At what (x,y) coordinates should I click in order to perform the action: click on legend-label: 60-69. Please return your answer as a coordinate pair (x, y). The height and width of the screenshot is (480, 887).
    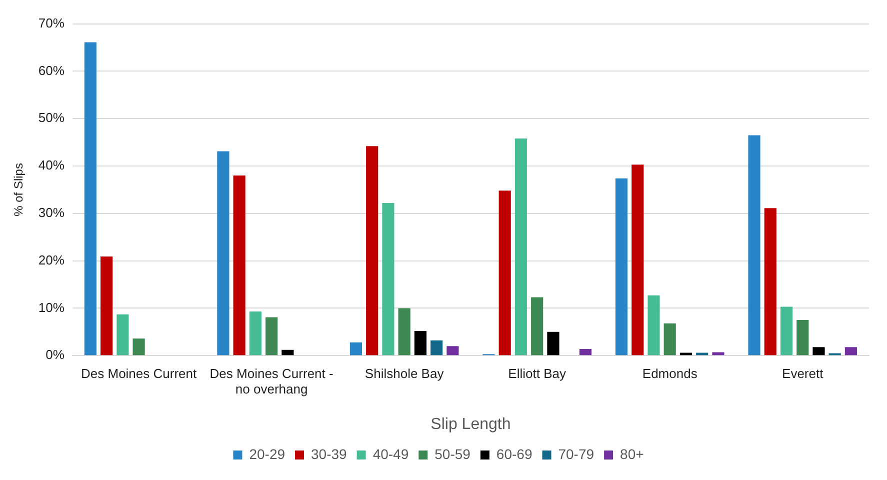
    Looking at the image, I should click on (514, 454).